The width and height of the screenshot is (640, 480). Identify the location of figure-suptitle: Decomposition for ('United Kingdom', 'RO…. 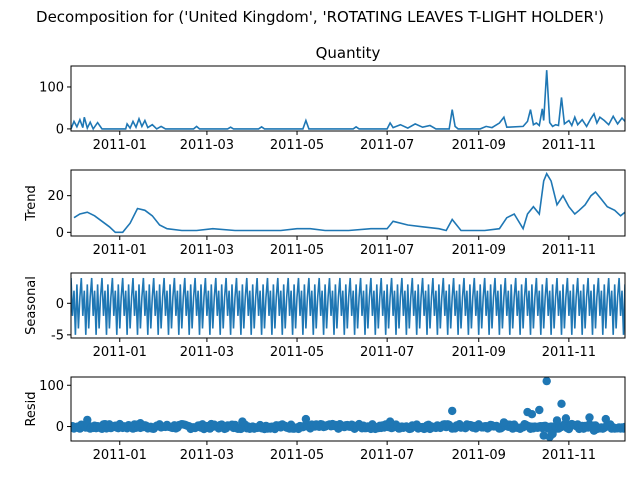
(320, 17).